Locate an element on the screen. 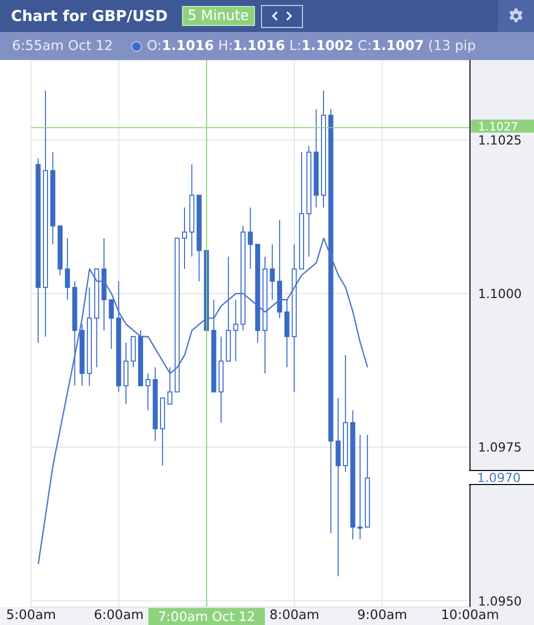 This screenshot has height=625, width=534. text: 1.0970 is located at coordinates (501, 477).